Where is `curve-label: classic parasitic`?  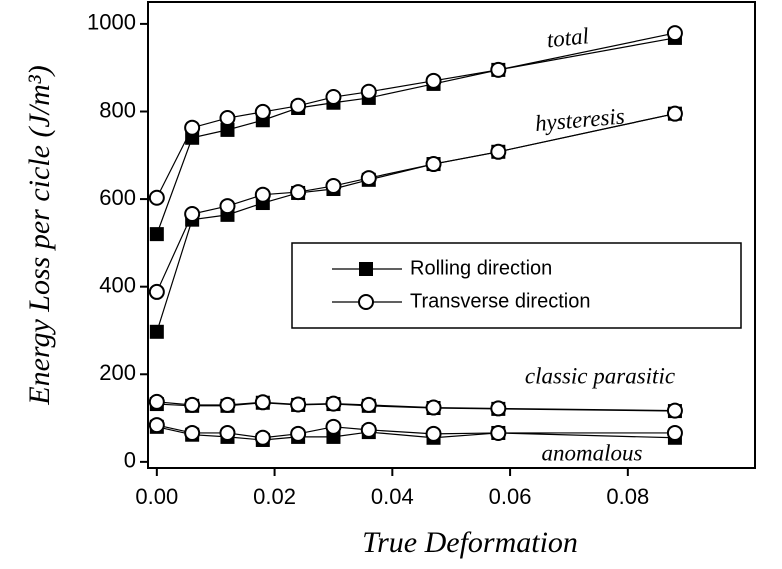
curve-label: classic parasitic is located at coordinates (600, 375).